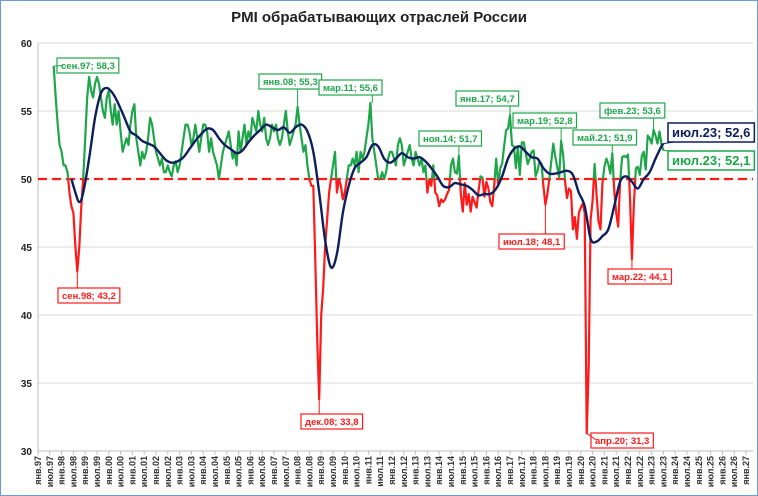  What do you see at coordinates (593, 471) in the screenshot?
I see `x-tick-label: июл.20` at bounding box center [593, 471].